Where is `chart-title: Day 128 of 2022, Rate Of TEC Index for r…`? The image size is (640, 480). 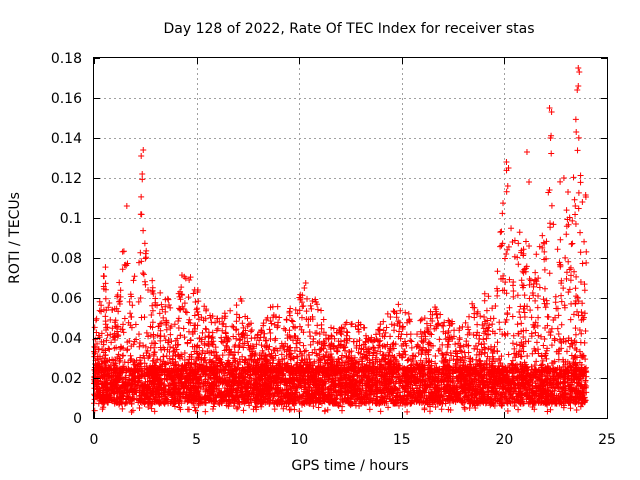
chart-title: Day 128 of 2022, Rate Of TEC Index for r… is located at coordinates (348, 29).